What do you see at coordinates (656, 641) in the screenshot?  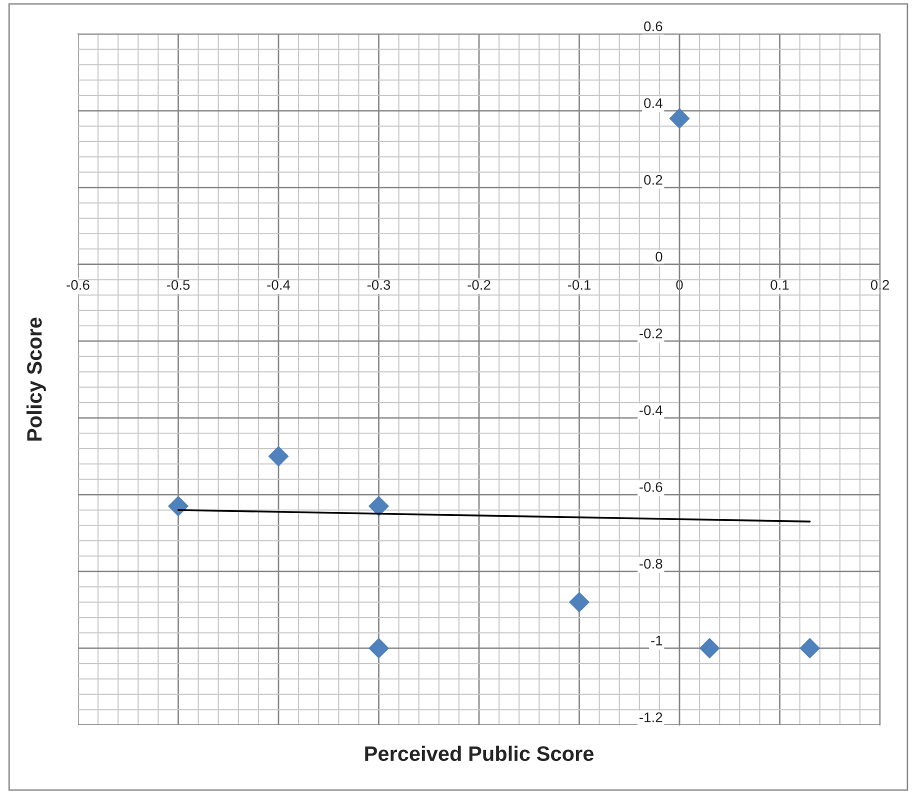 I see `y-tick-label: -1` at bounding box center [656, 641].